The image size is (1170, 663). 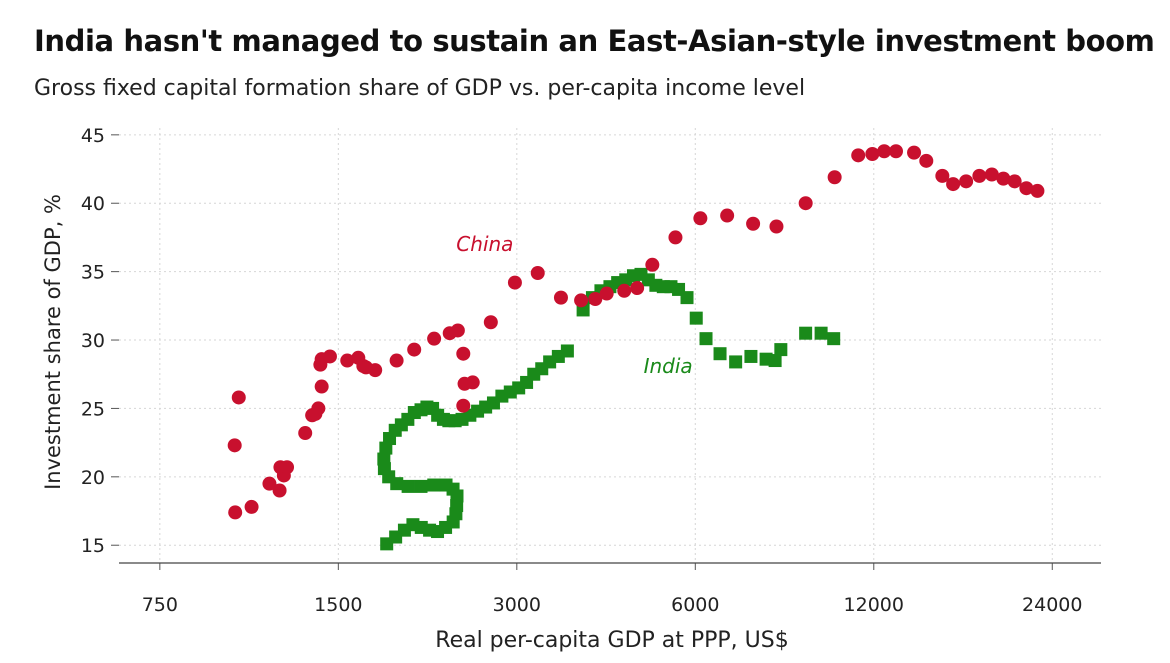 I want to click on x-tick-label: 12000, so click(x=874, y=605).